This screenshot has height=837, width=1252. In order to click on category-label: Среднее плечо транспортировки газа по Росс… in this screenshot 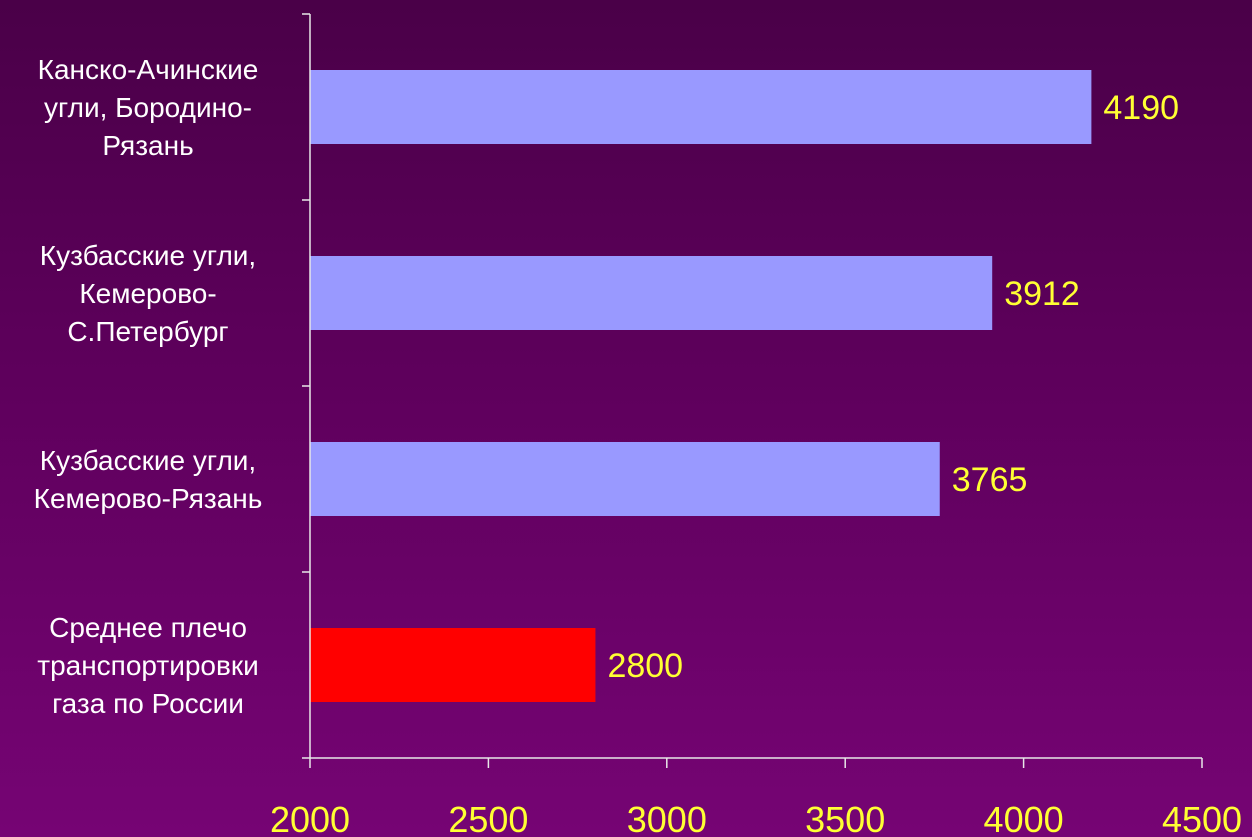, I will do `click(148, 665)`.